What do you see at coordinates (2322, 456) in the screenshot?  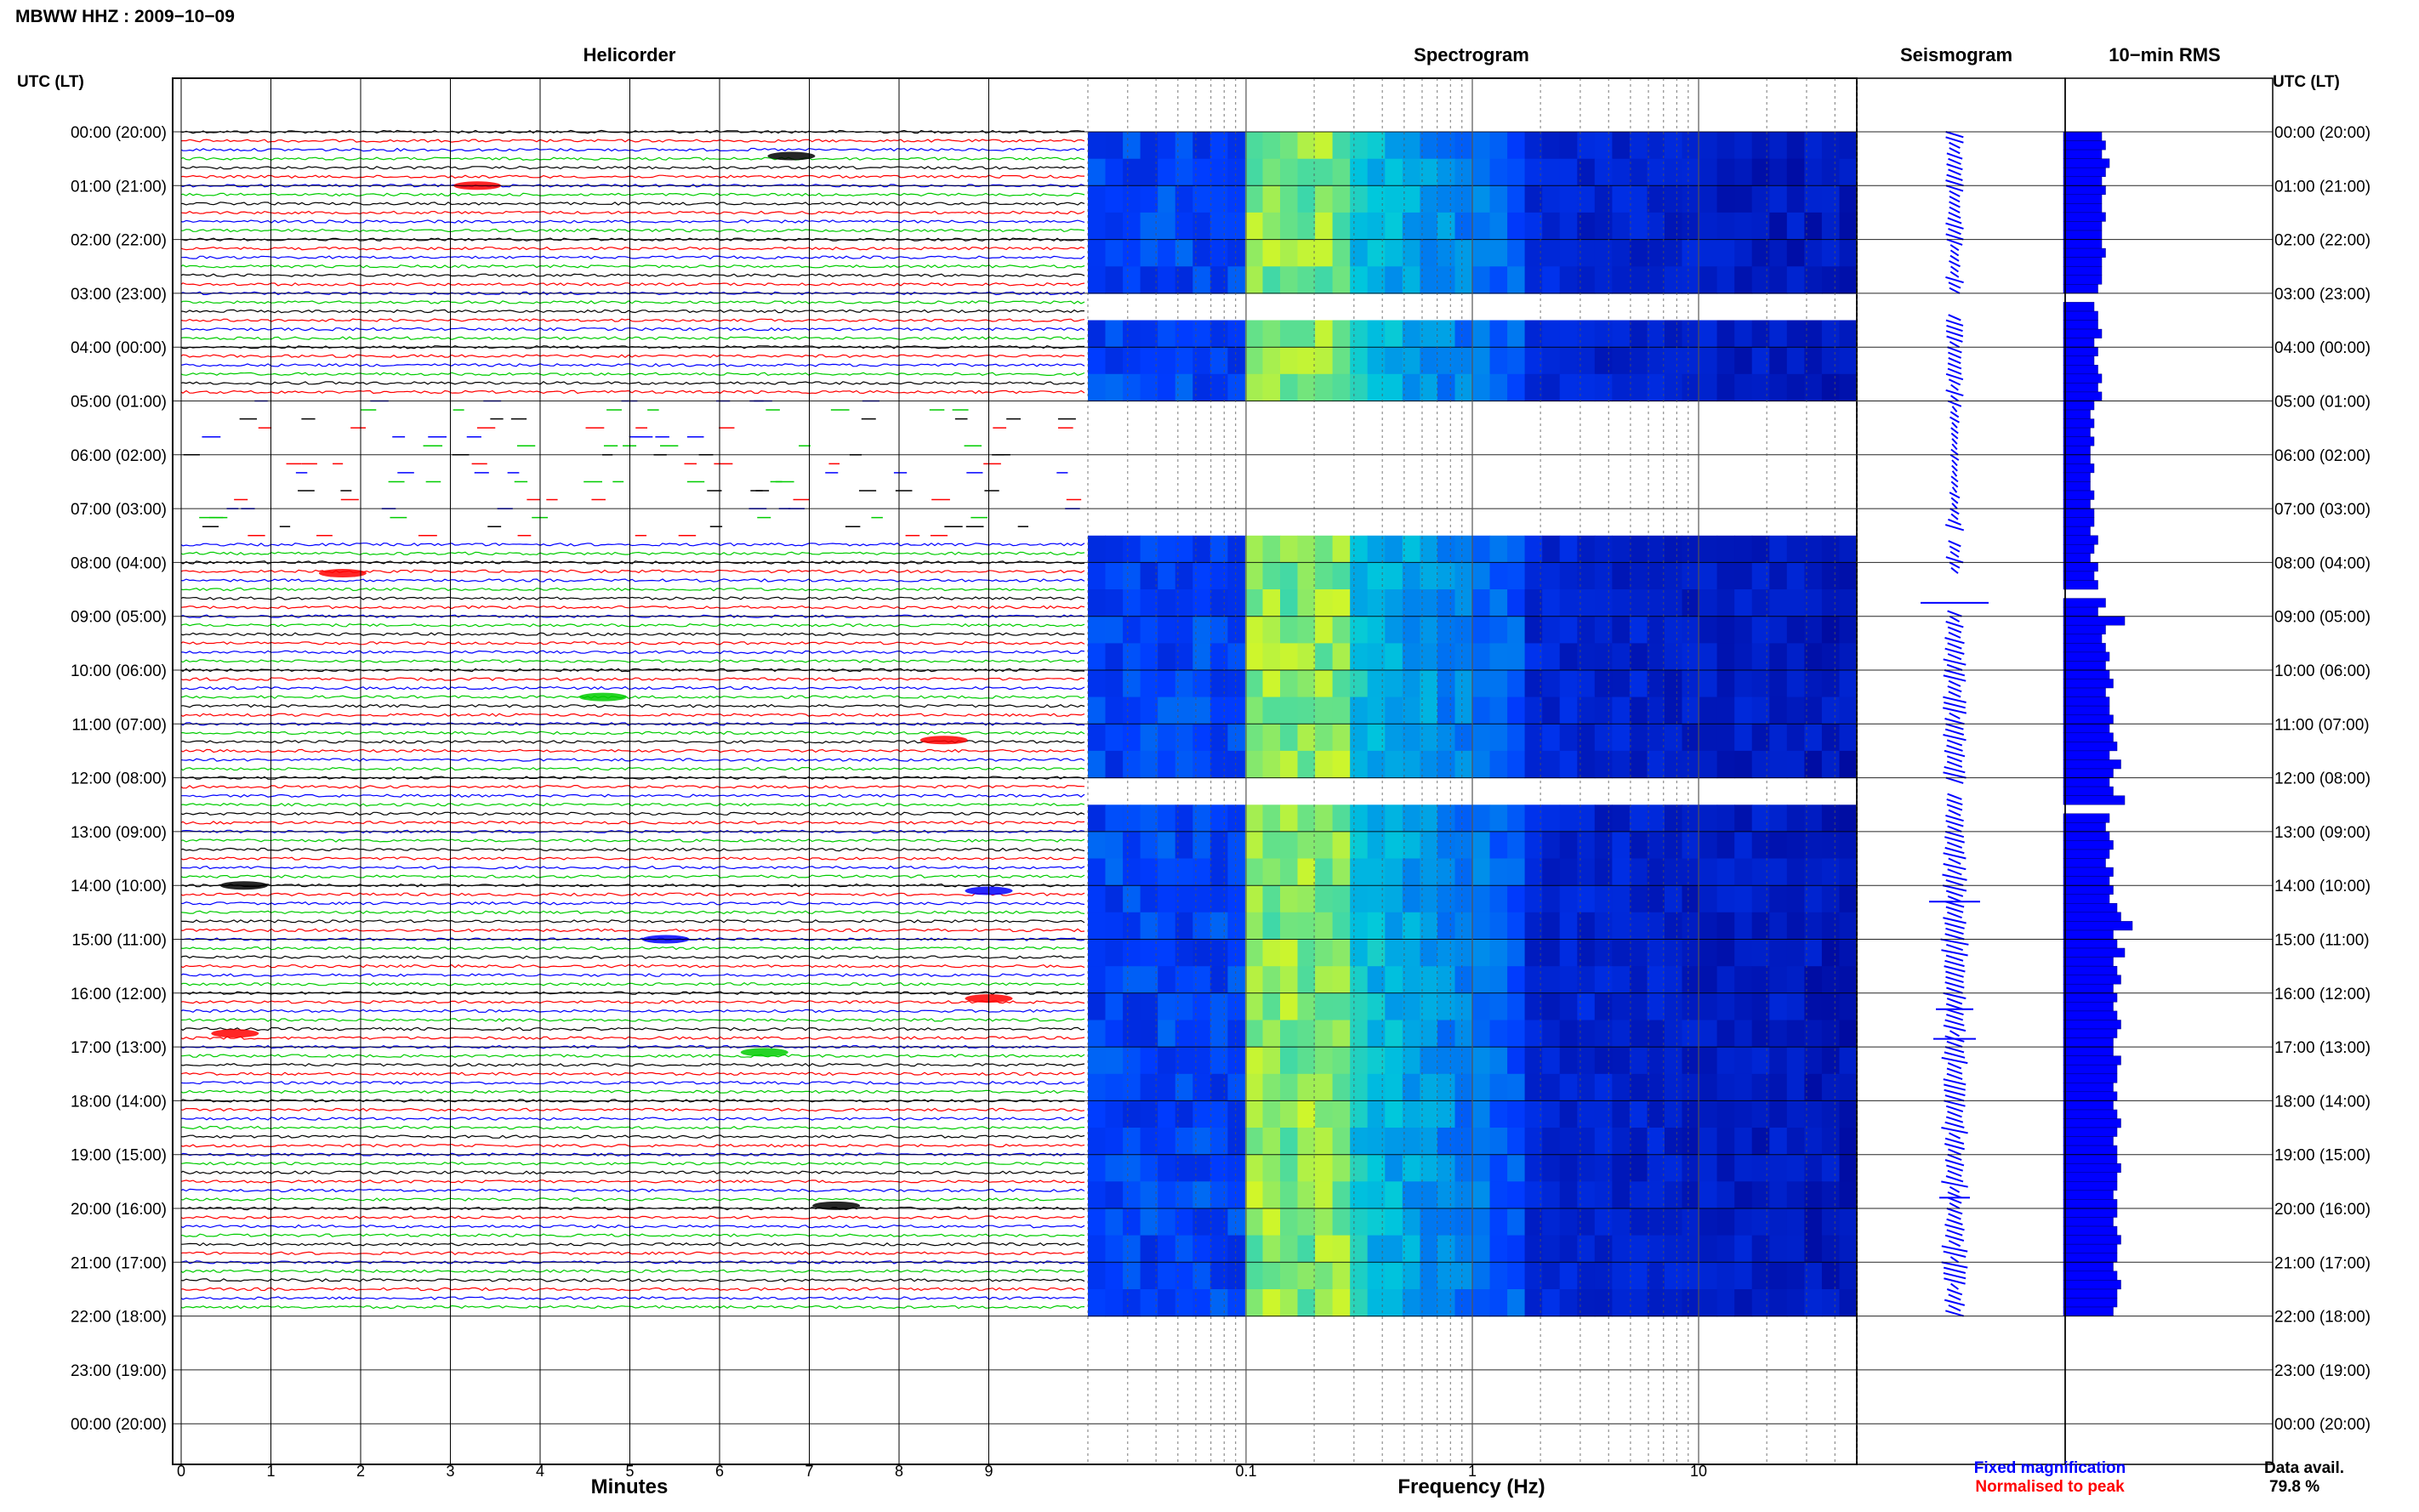 I see `utc-tick-label-right: 06:00 (02:00)` at bounding box center [2322, 456].